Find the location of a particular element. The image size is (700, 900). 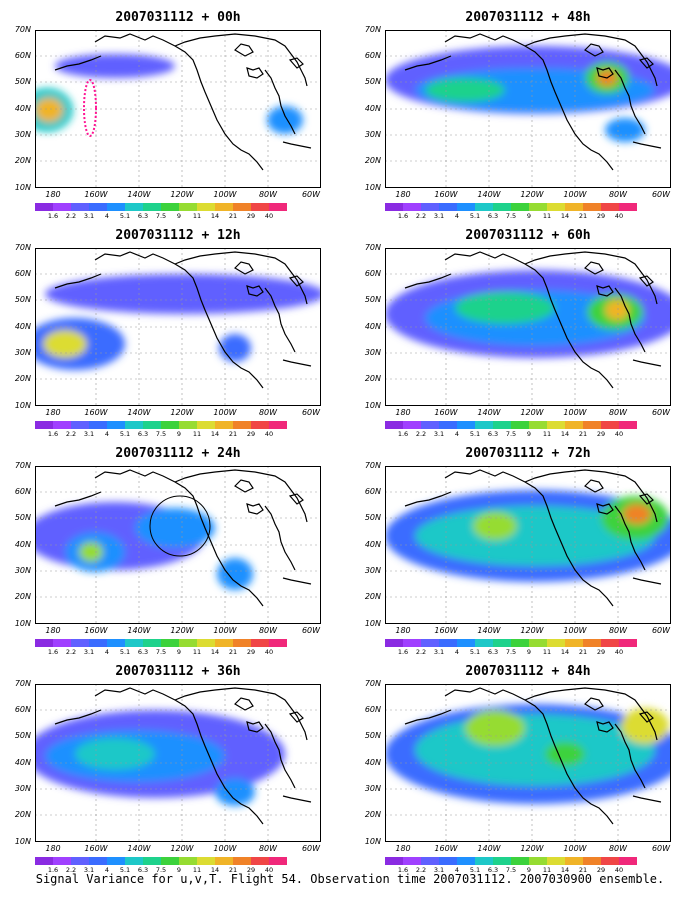

colorbar is located at coordinates (511, 425).